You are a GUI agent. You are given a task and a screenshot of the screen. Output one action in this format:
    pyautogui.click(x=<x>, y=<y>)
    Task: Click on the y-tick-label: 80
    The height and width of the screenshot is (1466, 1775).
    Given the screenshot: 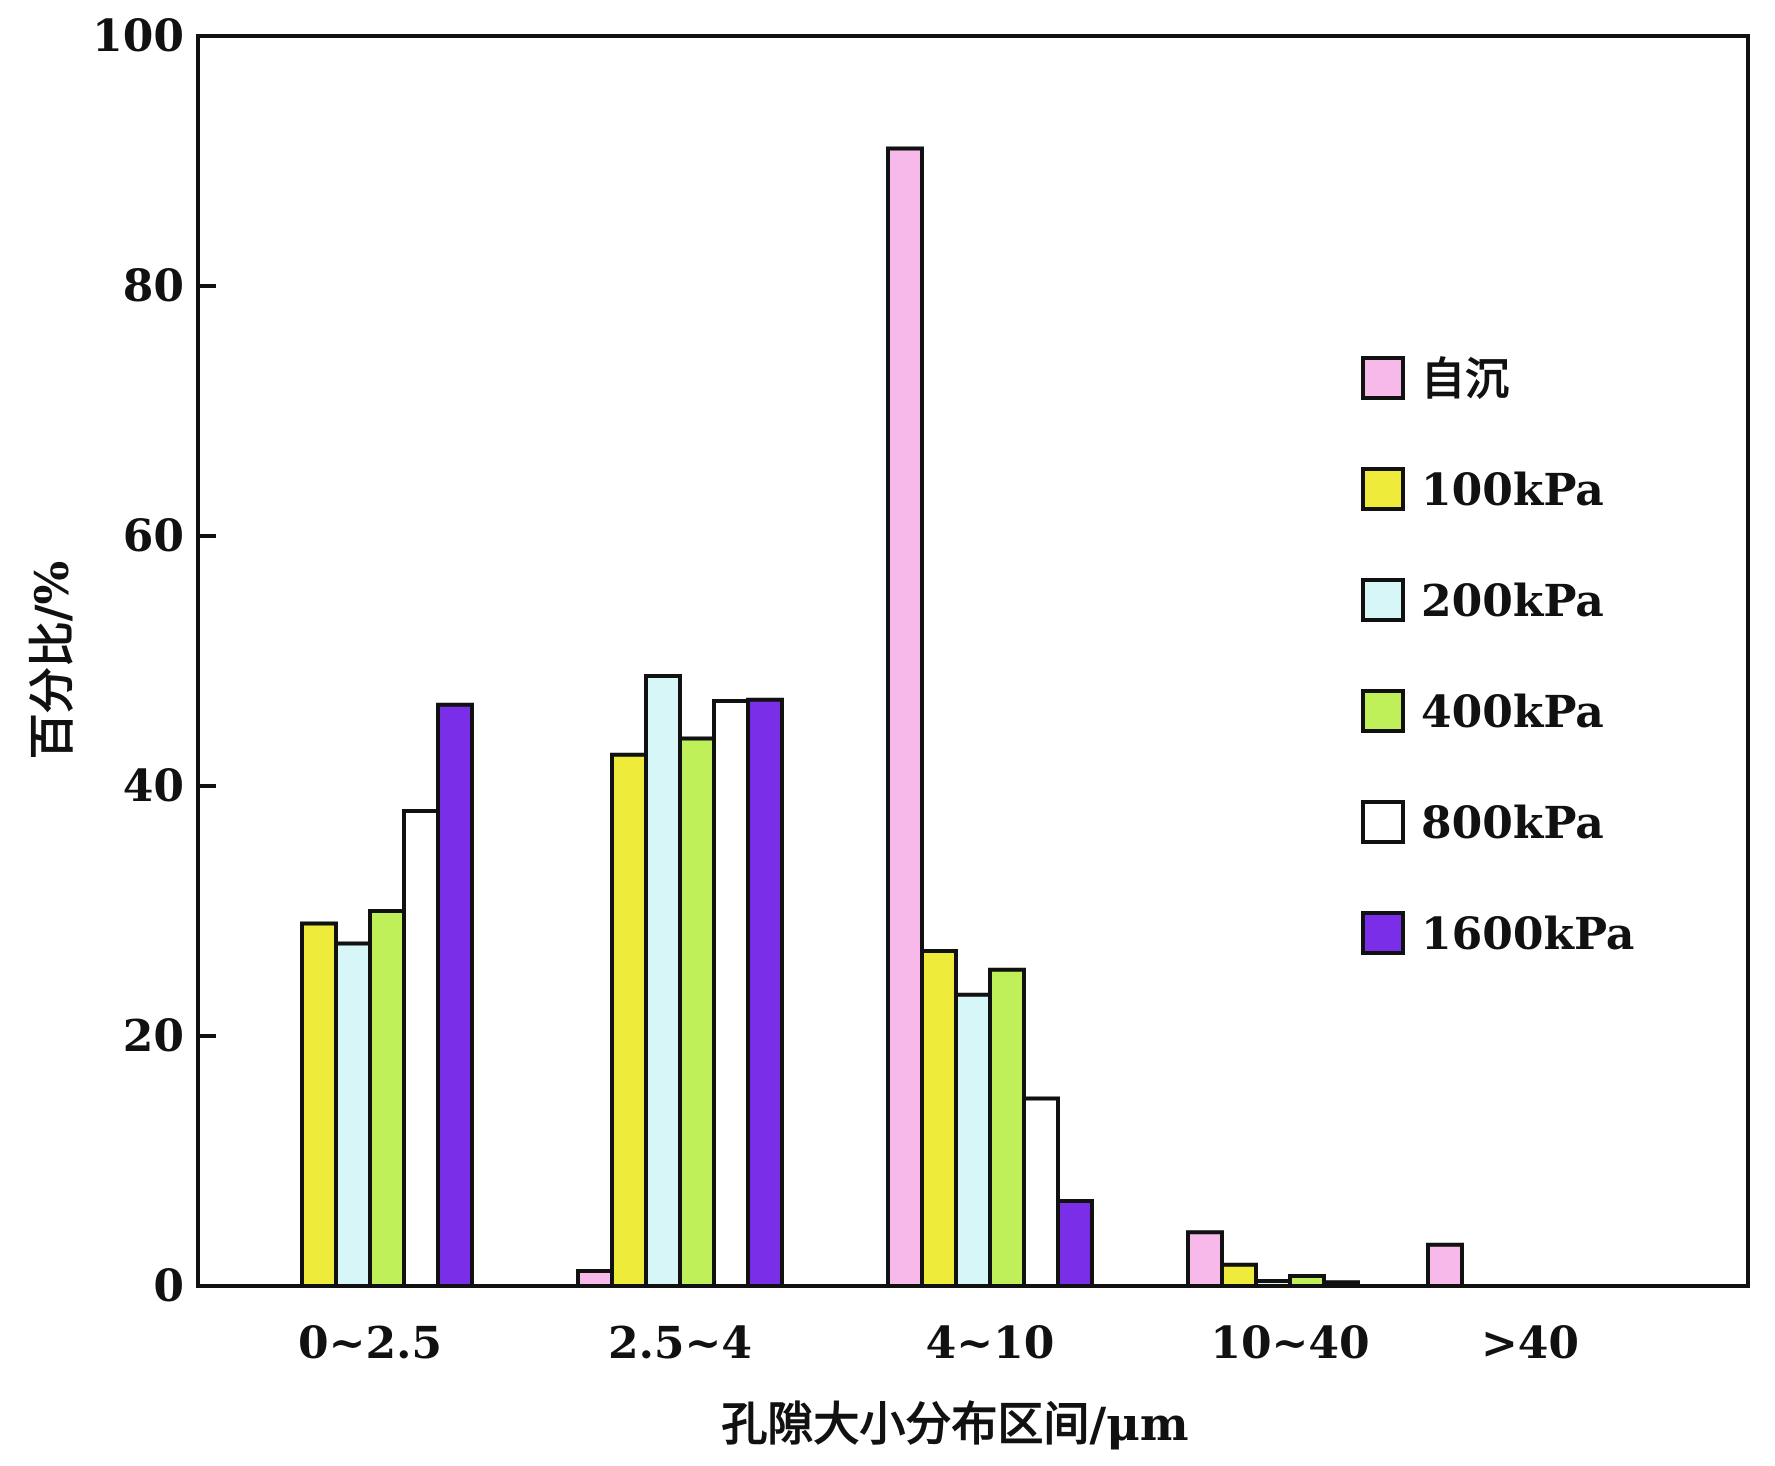 What is the action you would take?
    pyautogui.click(x=153, y=286)
    